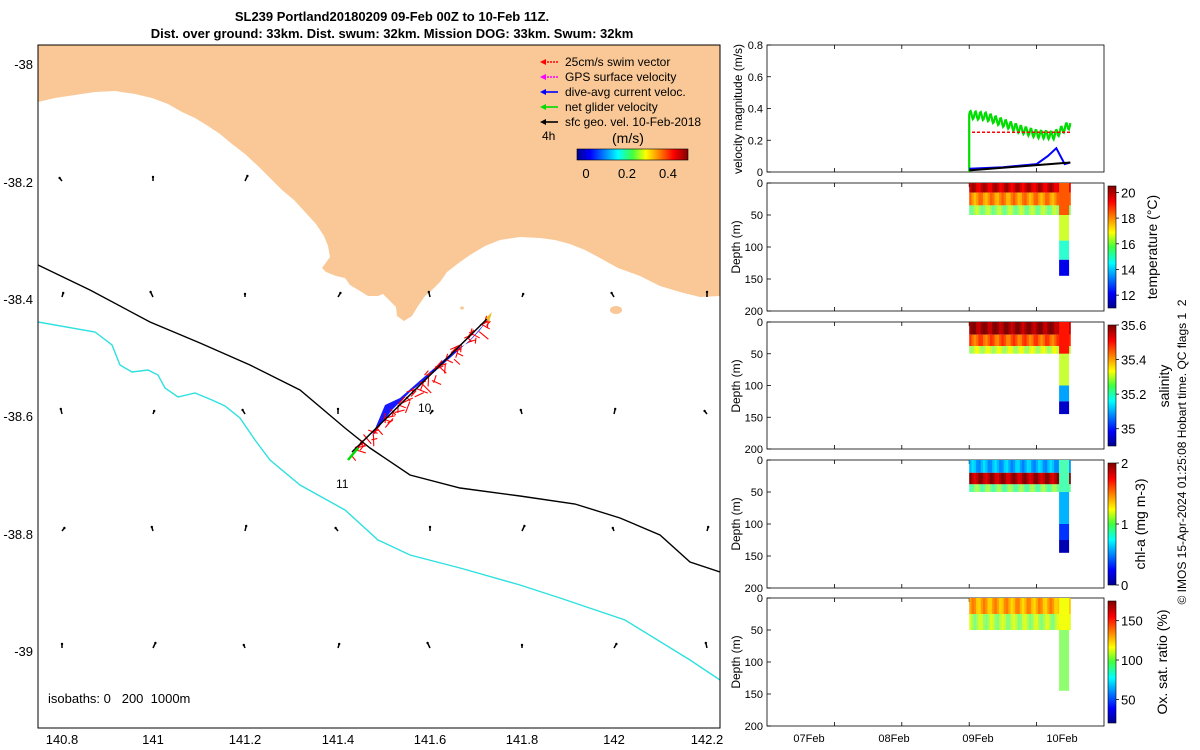 This screenshot has width=1200, height=750. Describe the element at coordinates (754, 663) in the screenshot. I see `y-tick-label: 100` at that location.